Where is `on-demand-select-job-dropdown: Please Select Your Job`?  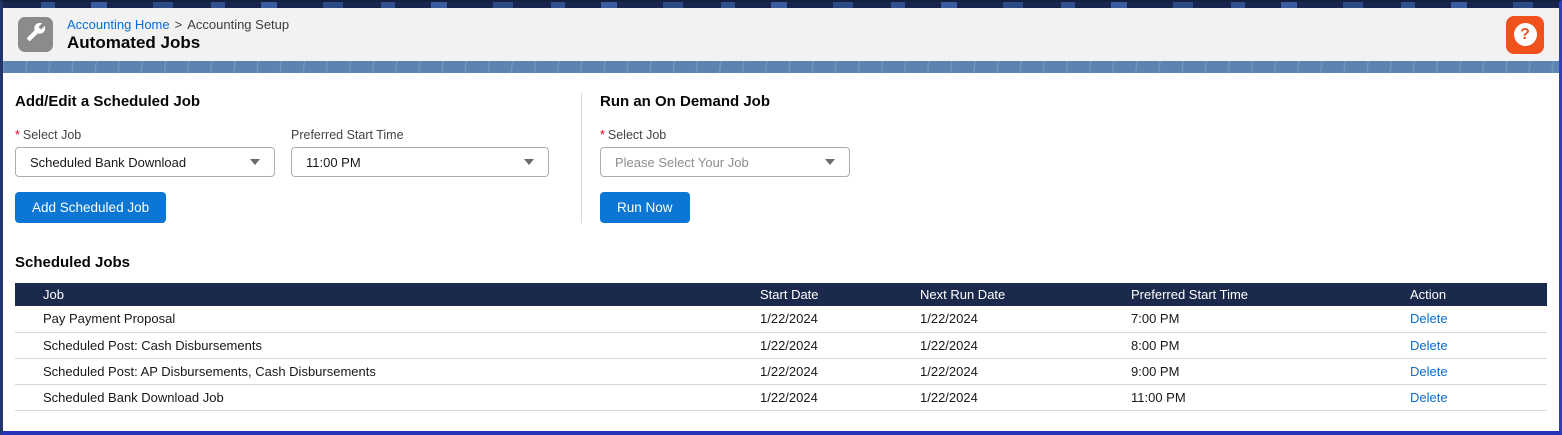
on-demand-select-job-dropdown: Please Select Your Job is located at coordinates (725, 162).